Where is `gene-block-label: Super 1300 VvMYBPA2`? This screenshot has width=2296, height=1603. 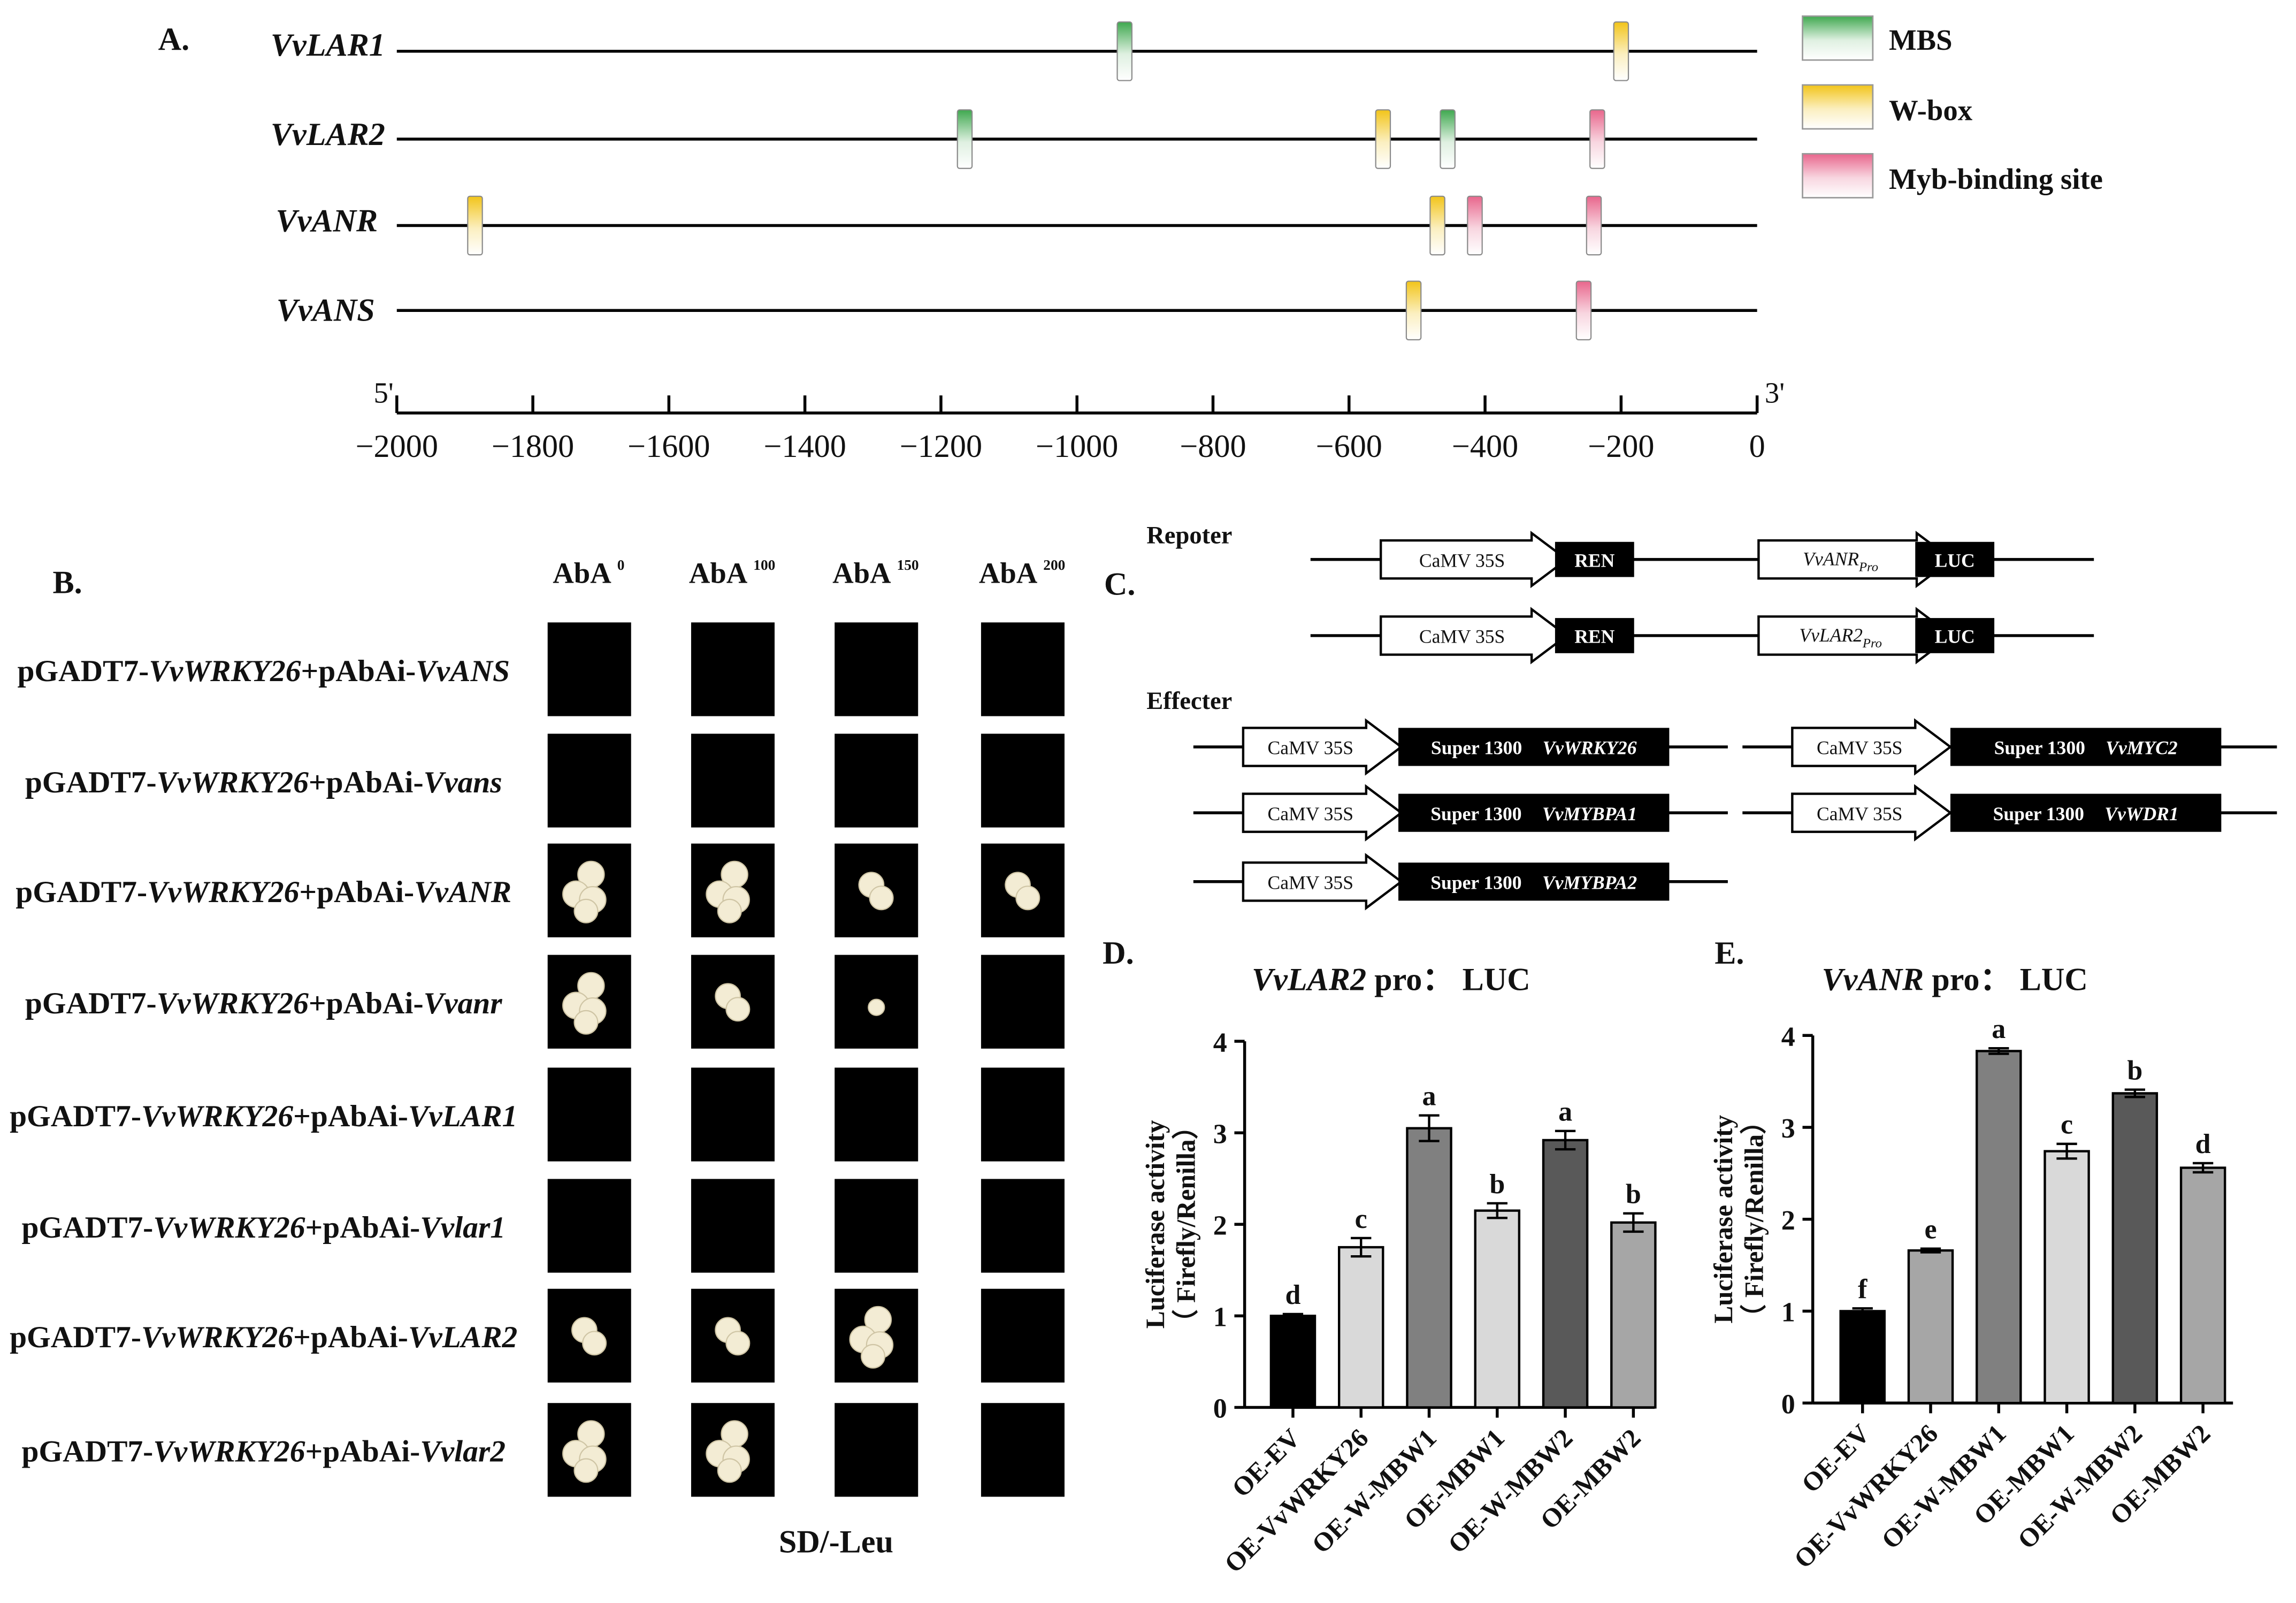 gene-block-label: Super 1300 VvMYBPA2 is located at coordinates (1534, 882).